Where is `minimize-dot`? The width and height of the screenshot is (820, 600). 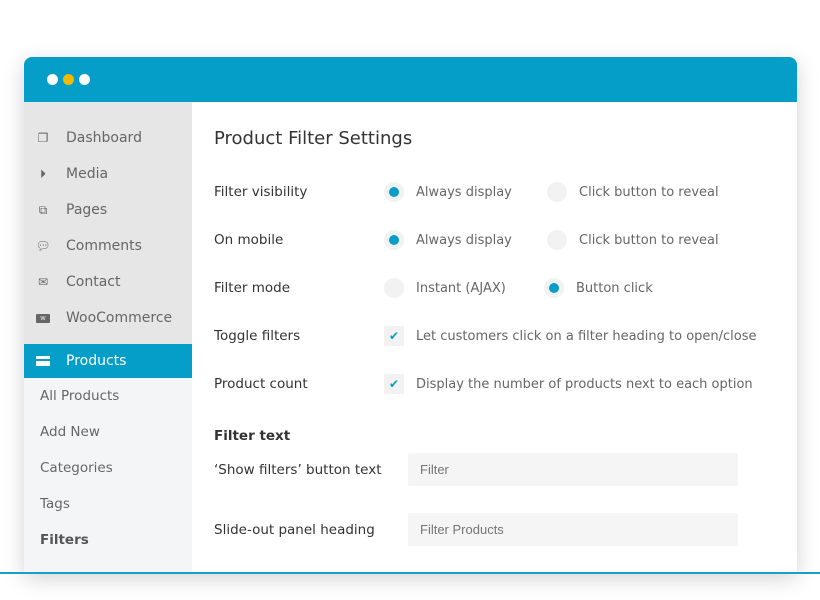
minimize-dot is located at coordinates (68, 79).